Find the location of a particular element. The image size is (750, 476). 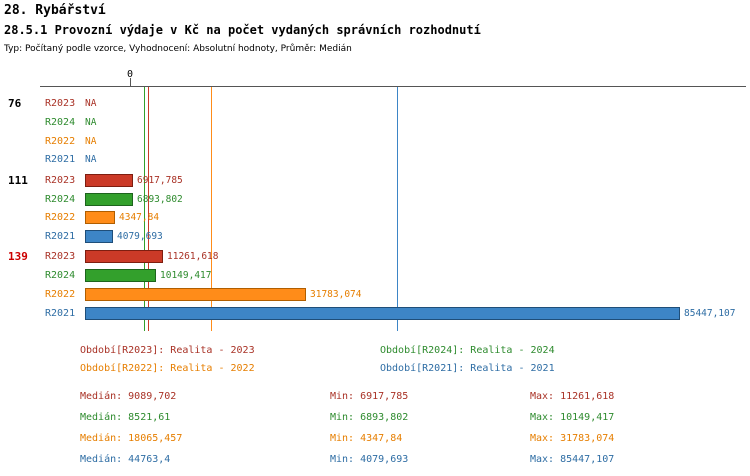

bar-value-label: 31783,074 is located at coordinates (336, 294).